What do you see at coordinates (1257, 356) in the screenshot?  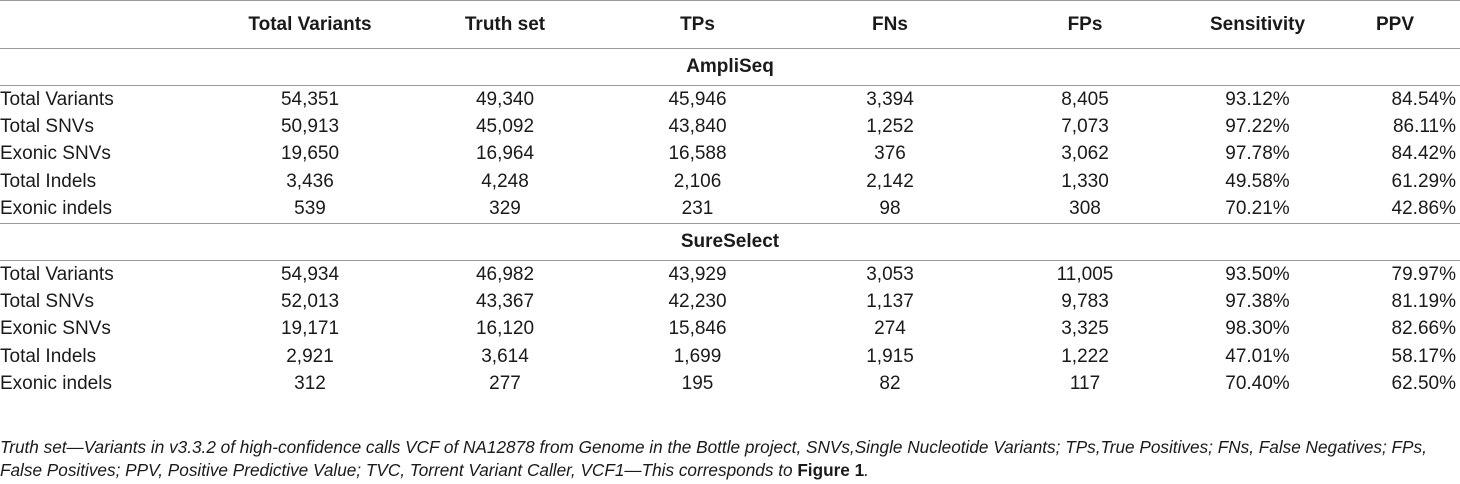 I see `table-cell: 47.01%` at bounding box center [1257, 356].